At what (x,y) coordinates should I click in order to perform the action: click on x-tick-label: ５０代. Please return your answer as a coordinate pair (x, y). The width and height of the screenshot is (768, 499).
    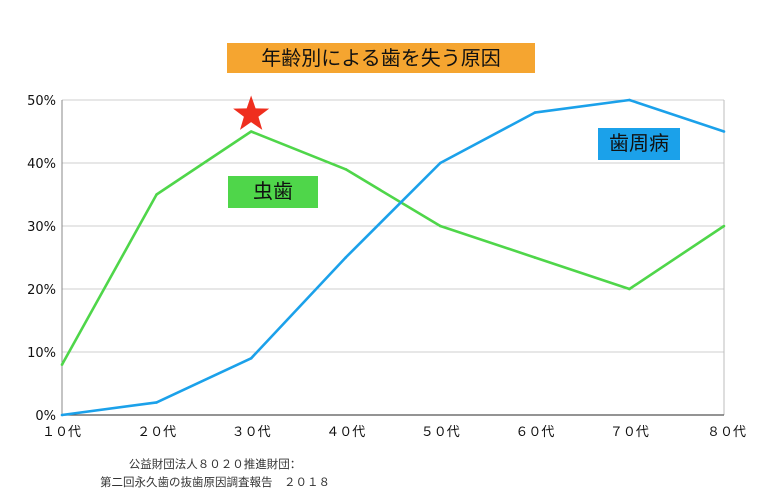
    Looking at the image, I should click on (440, 432).